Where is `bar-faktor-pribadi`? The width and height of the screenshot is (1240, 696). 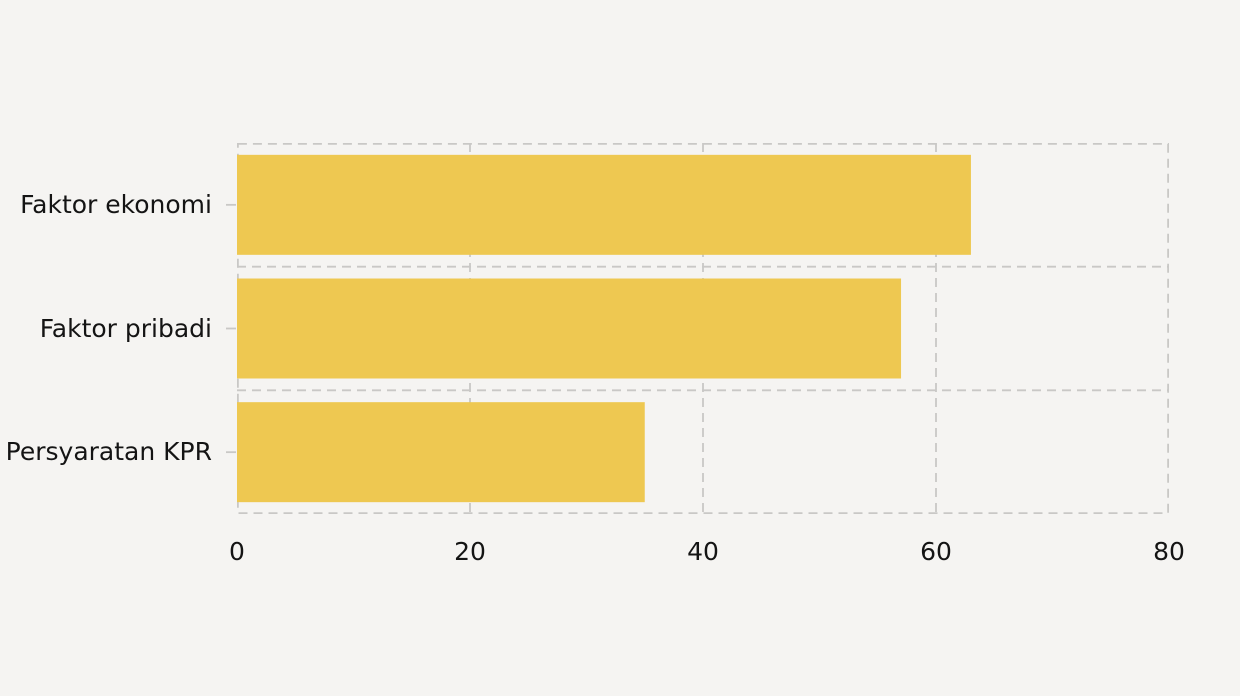 bar-faktor-pribadi is located at coordinates (569, 328).